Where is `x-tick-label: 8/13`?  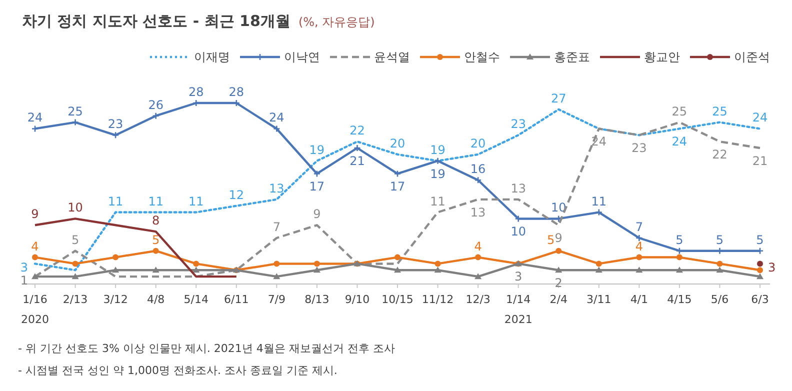
x-tick-label: 8/13 is located at coordinates (317, 299).